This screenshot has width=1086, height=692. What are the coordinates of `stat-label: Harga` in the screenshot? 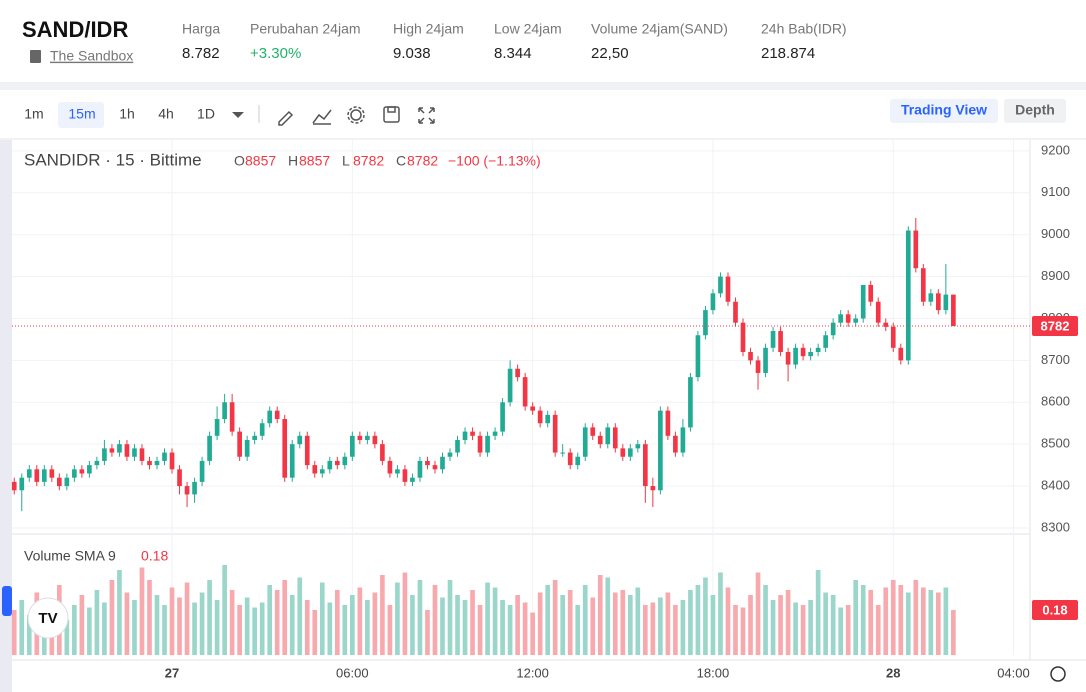 It's located at (201, 29).